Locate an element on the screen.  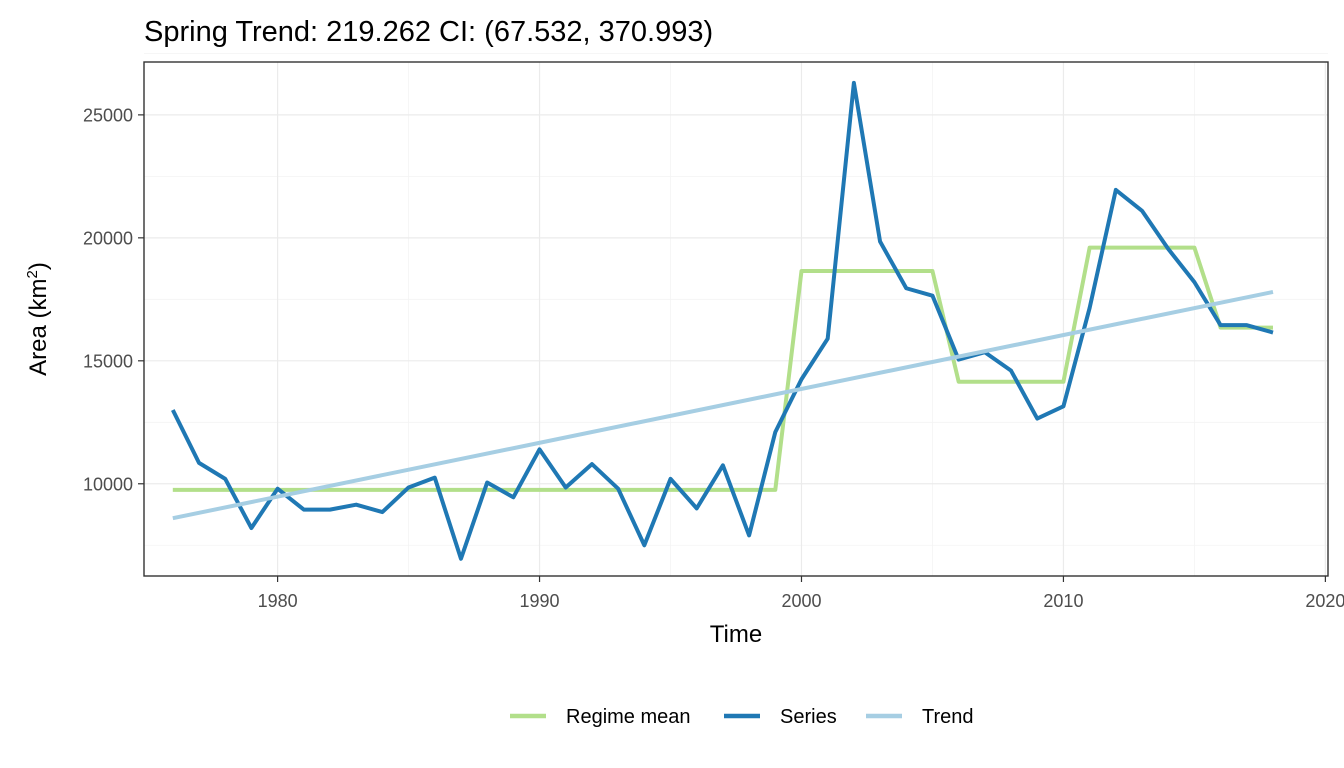
y-tick-label: 10000 is located at coordinates (108, 484).